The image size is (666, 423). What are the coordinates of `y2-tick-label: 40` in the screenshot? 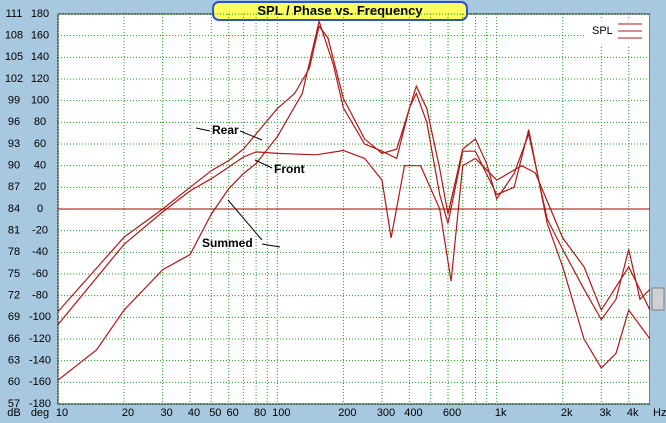 It's located at (40, 166).